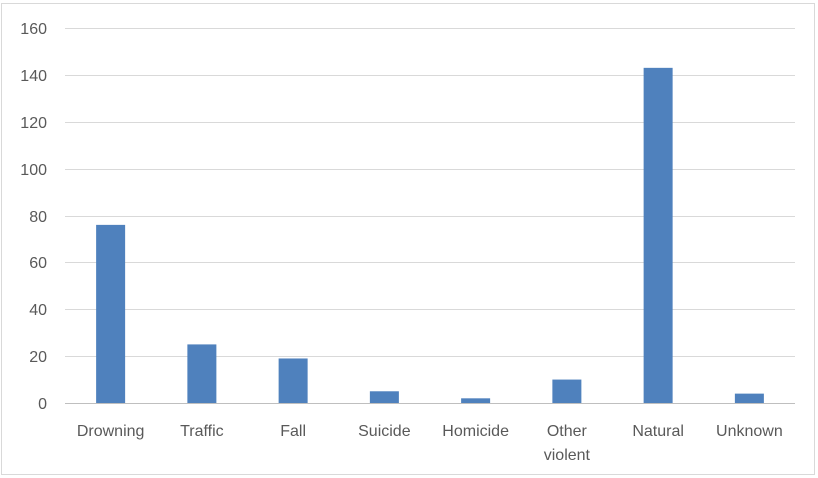 The width and height of the screenshot is (818, 478). Describe the element at coordinates (38, 357) in the screenshot. I see `y-tick-label: 20` at that location.